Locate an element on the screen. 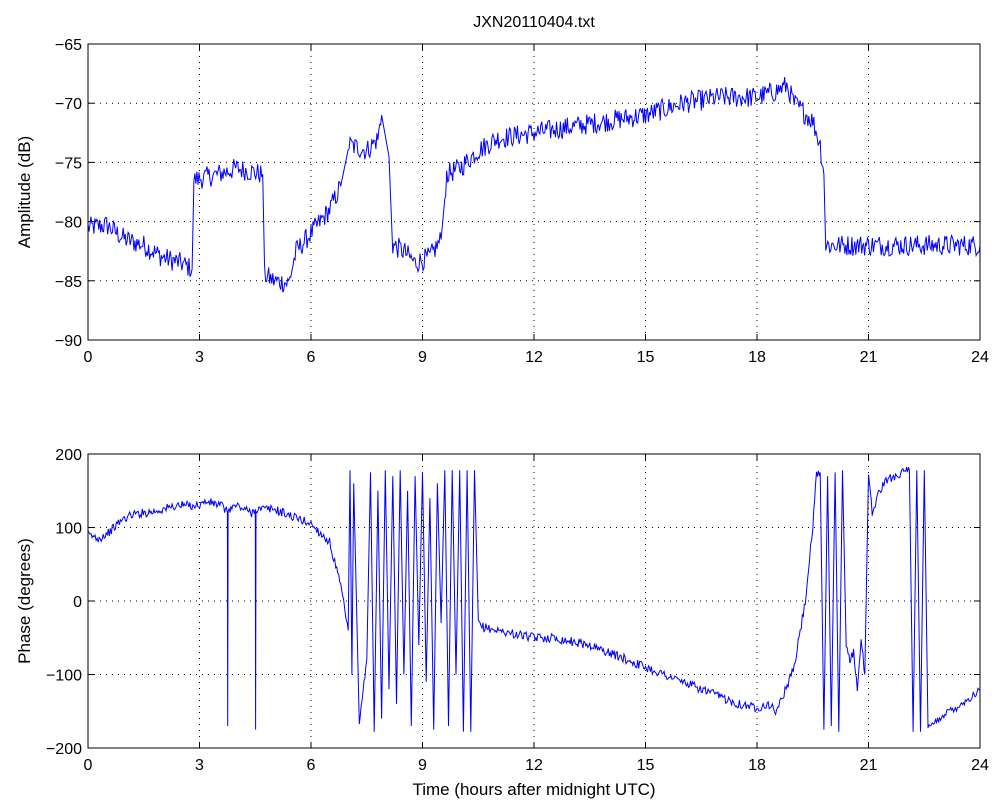  phase-x-tick-label: 18 is located at coordinates (757, 765).